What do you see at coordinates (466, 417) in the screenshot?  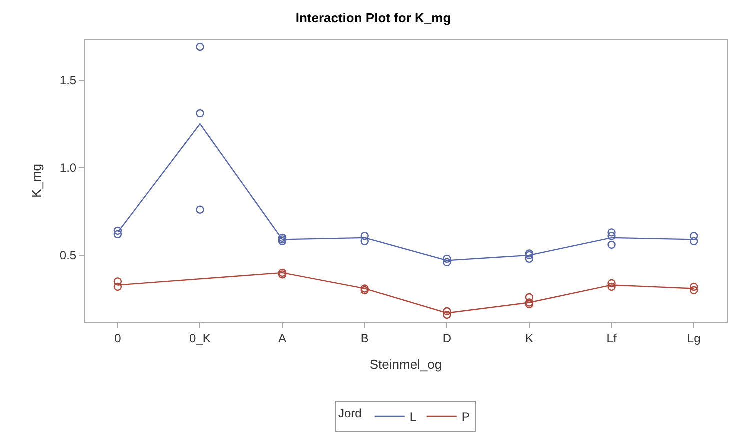 I see `legend-label: P` at bounding box center [466, 417].